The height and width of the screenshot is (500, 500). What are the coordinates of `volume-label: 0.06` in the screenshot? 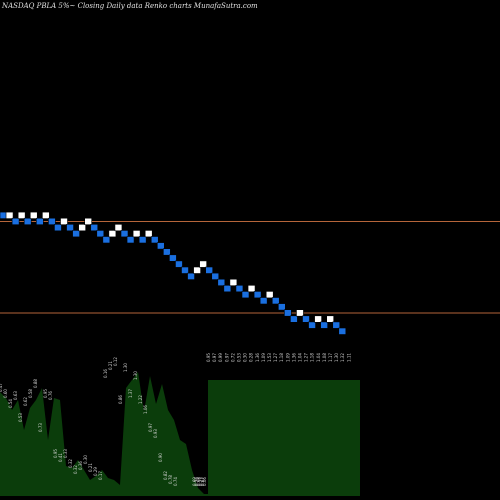 It's located at (204, 481).